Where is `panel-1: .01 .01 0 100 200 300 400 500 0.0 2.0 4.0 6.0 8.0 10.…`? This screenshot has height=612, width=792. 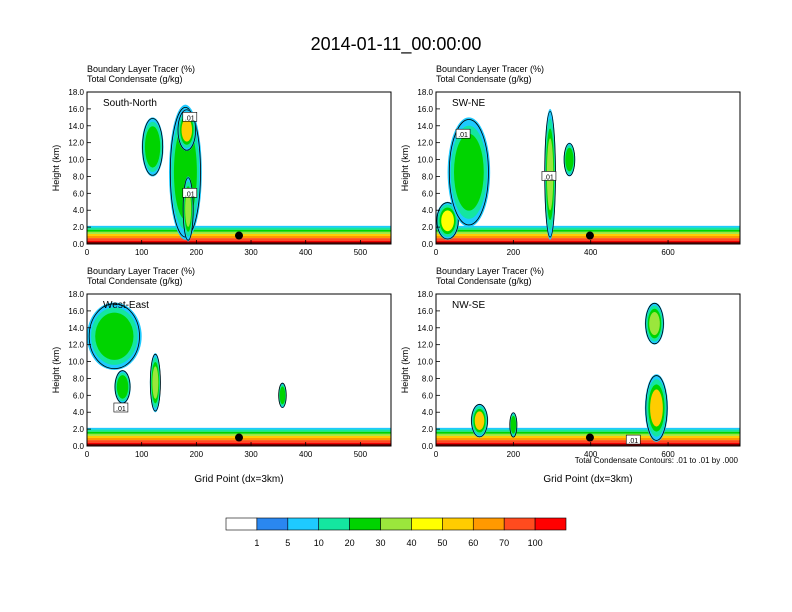
panel-1: .01 .01 0 100 200 300 400 500 0.0 2.0 4.0 6.0 8.0 10.… is located at coordinates (221, 160).